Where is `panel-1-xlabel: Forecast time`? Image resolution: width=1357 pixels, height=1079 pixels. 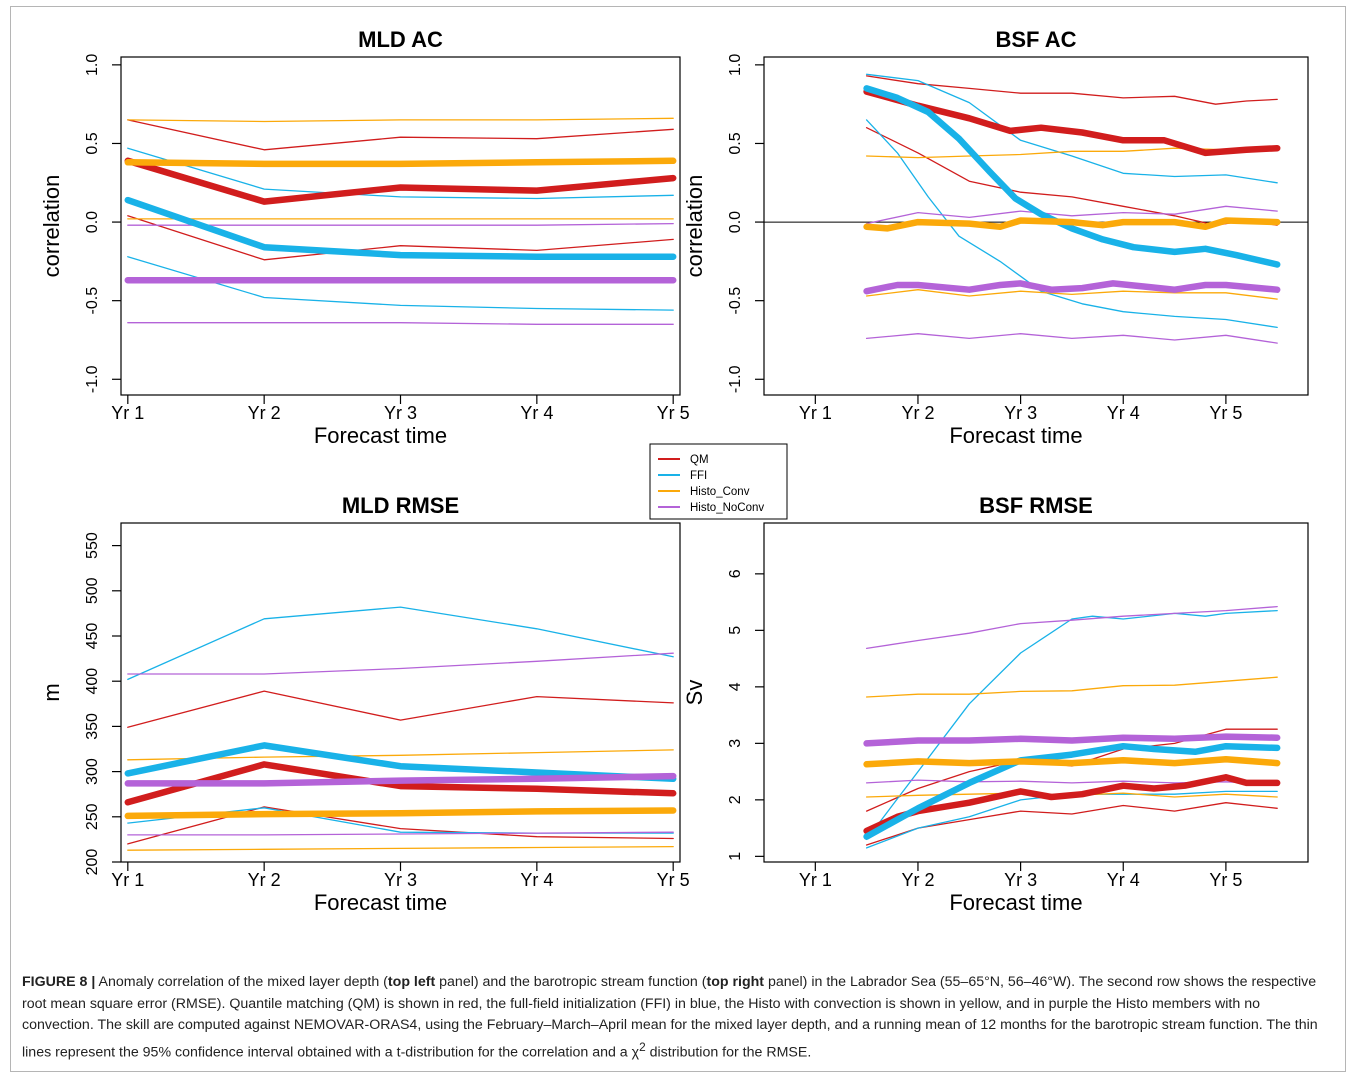 panel-1-xlabel: Forecast time is located at coordinates (380, 435).